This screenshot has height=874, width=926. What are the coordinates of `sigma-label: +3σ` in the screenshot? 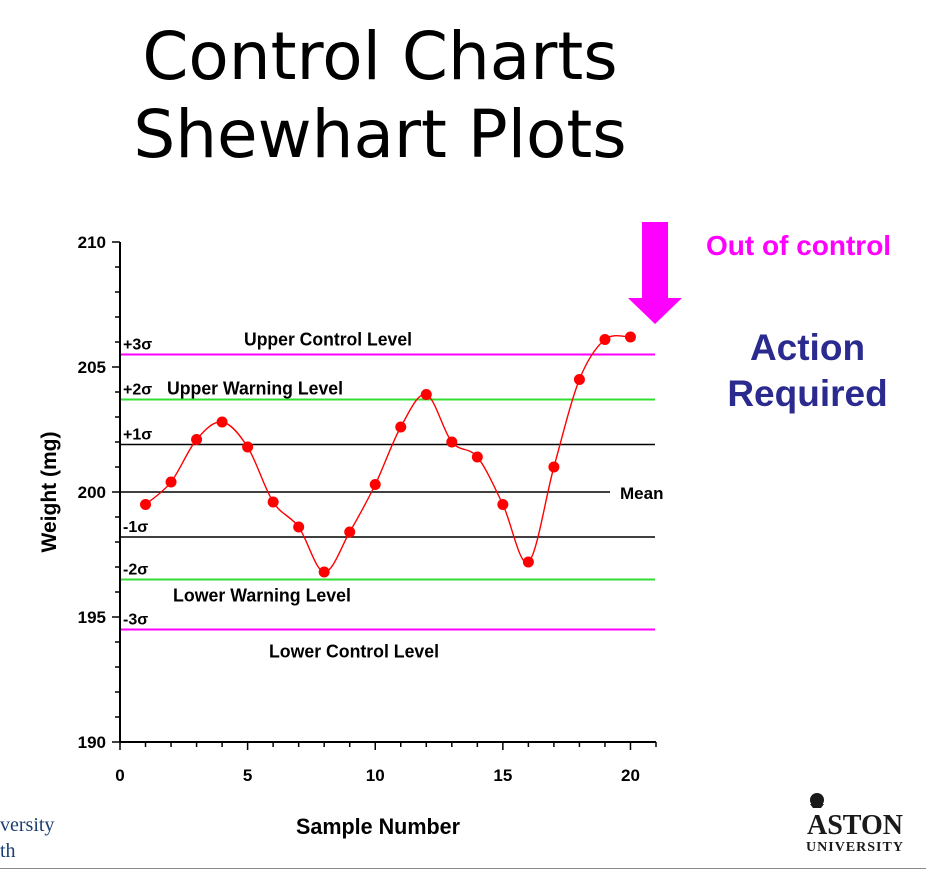 It's located at (137, 345).